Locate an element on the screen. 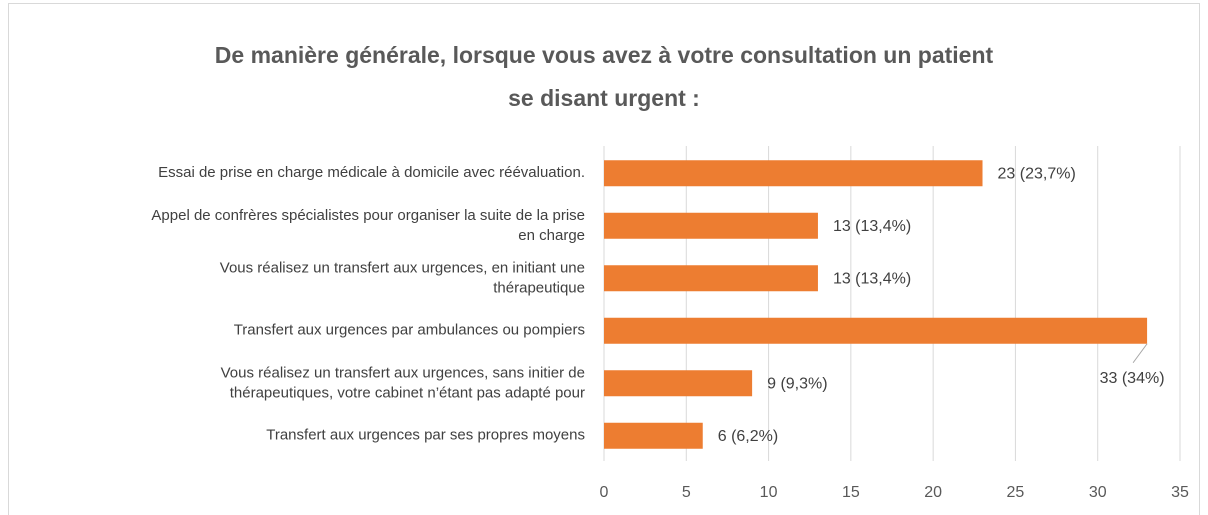 The height and width of the screenshot is (515, 1208). leader-line is located at coordinates (1140, 353).